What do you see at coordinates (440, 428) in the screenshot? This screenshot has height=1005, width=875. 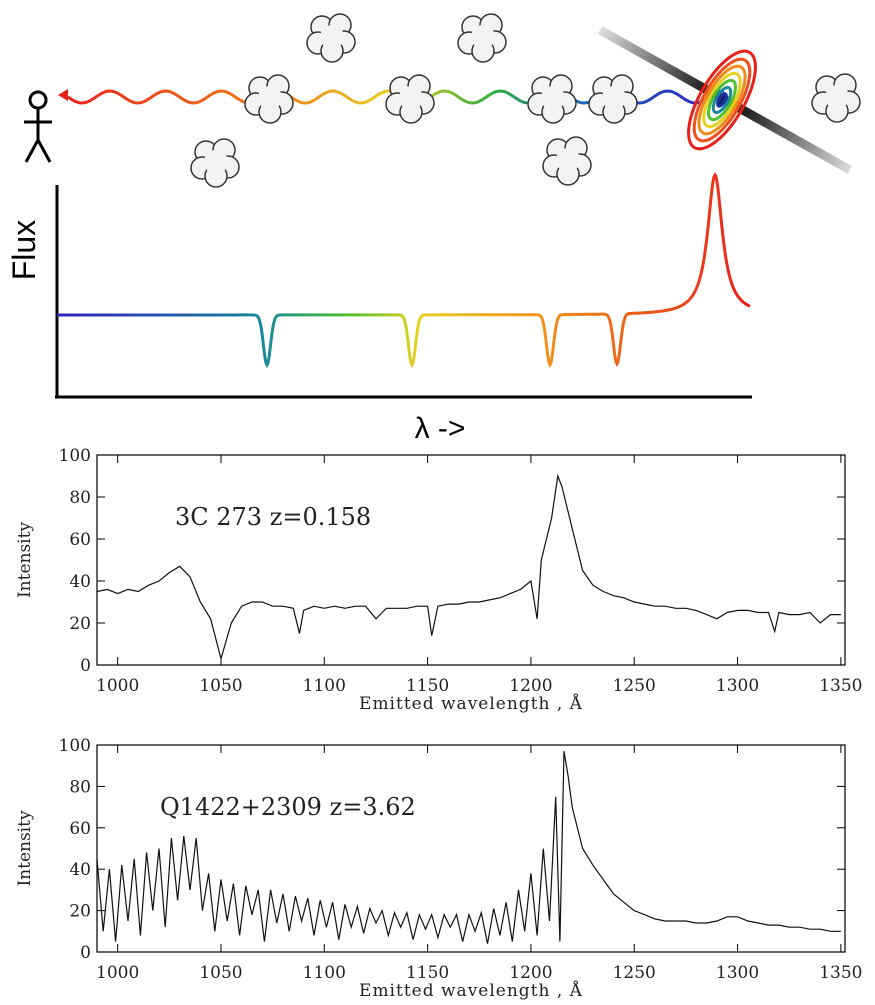 I see `lambda-label: λ ->` at bounding box center [440, 428].